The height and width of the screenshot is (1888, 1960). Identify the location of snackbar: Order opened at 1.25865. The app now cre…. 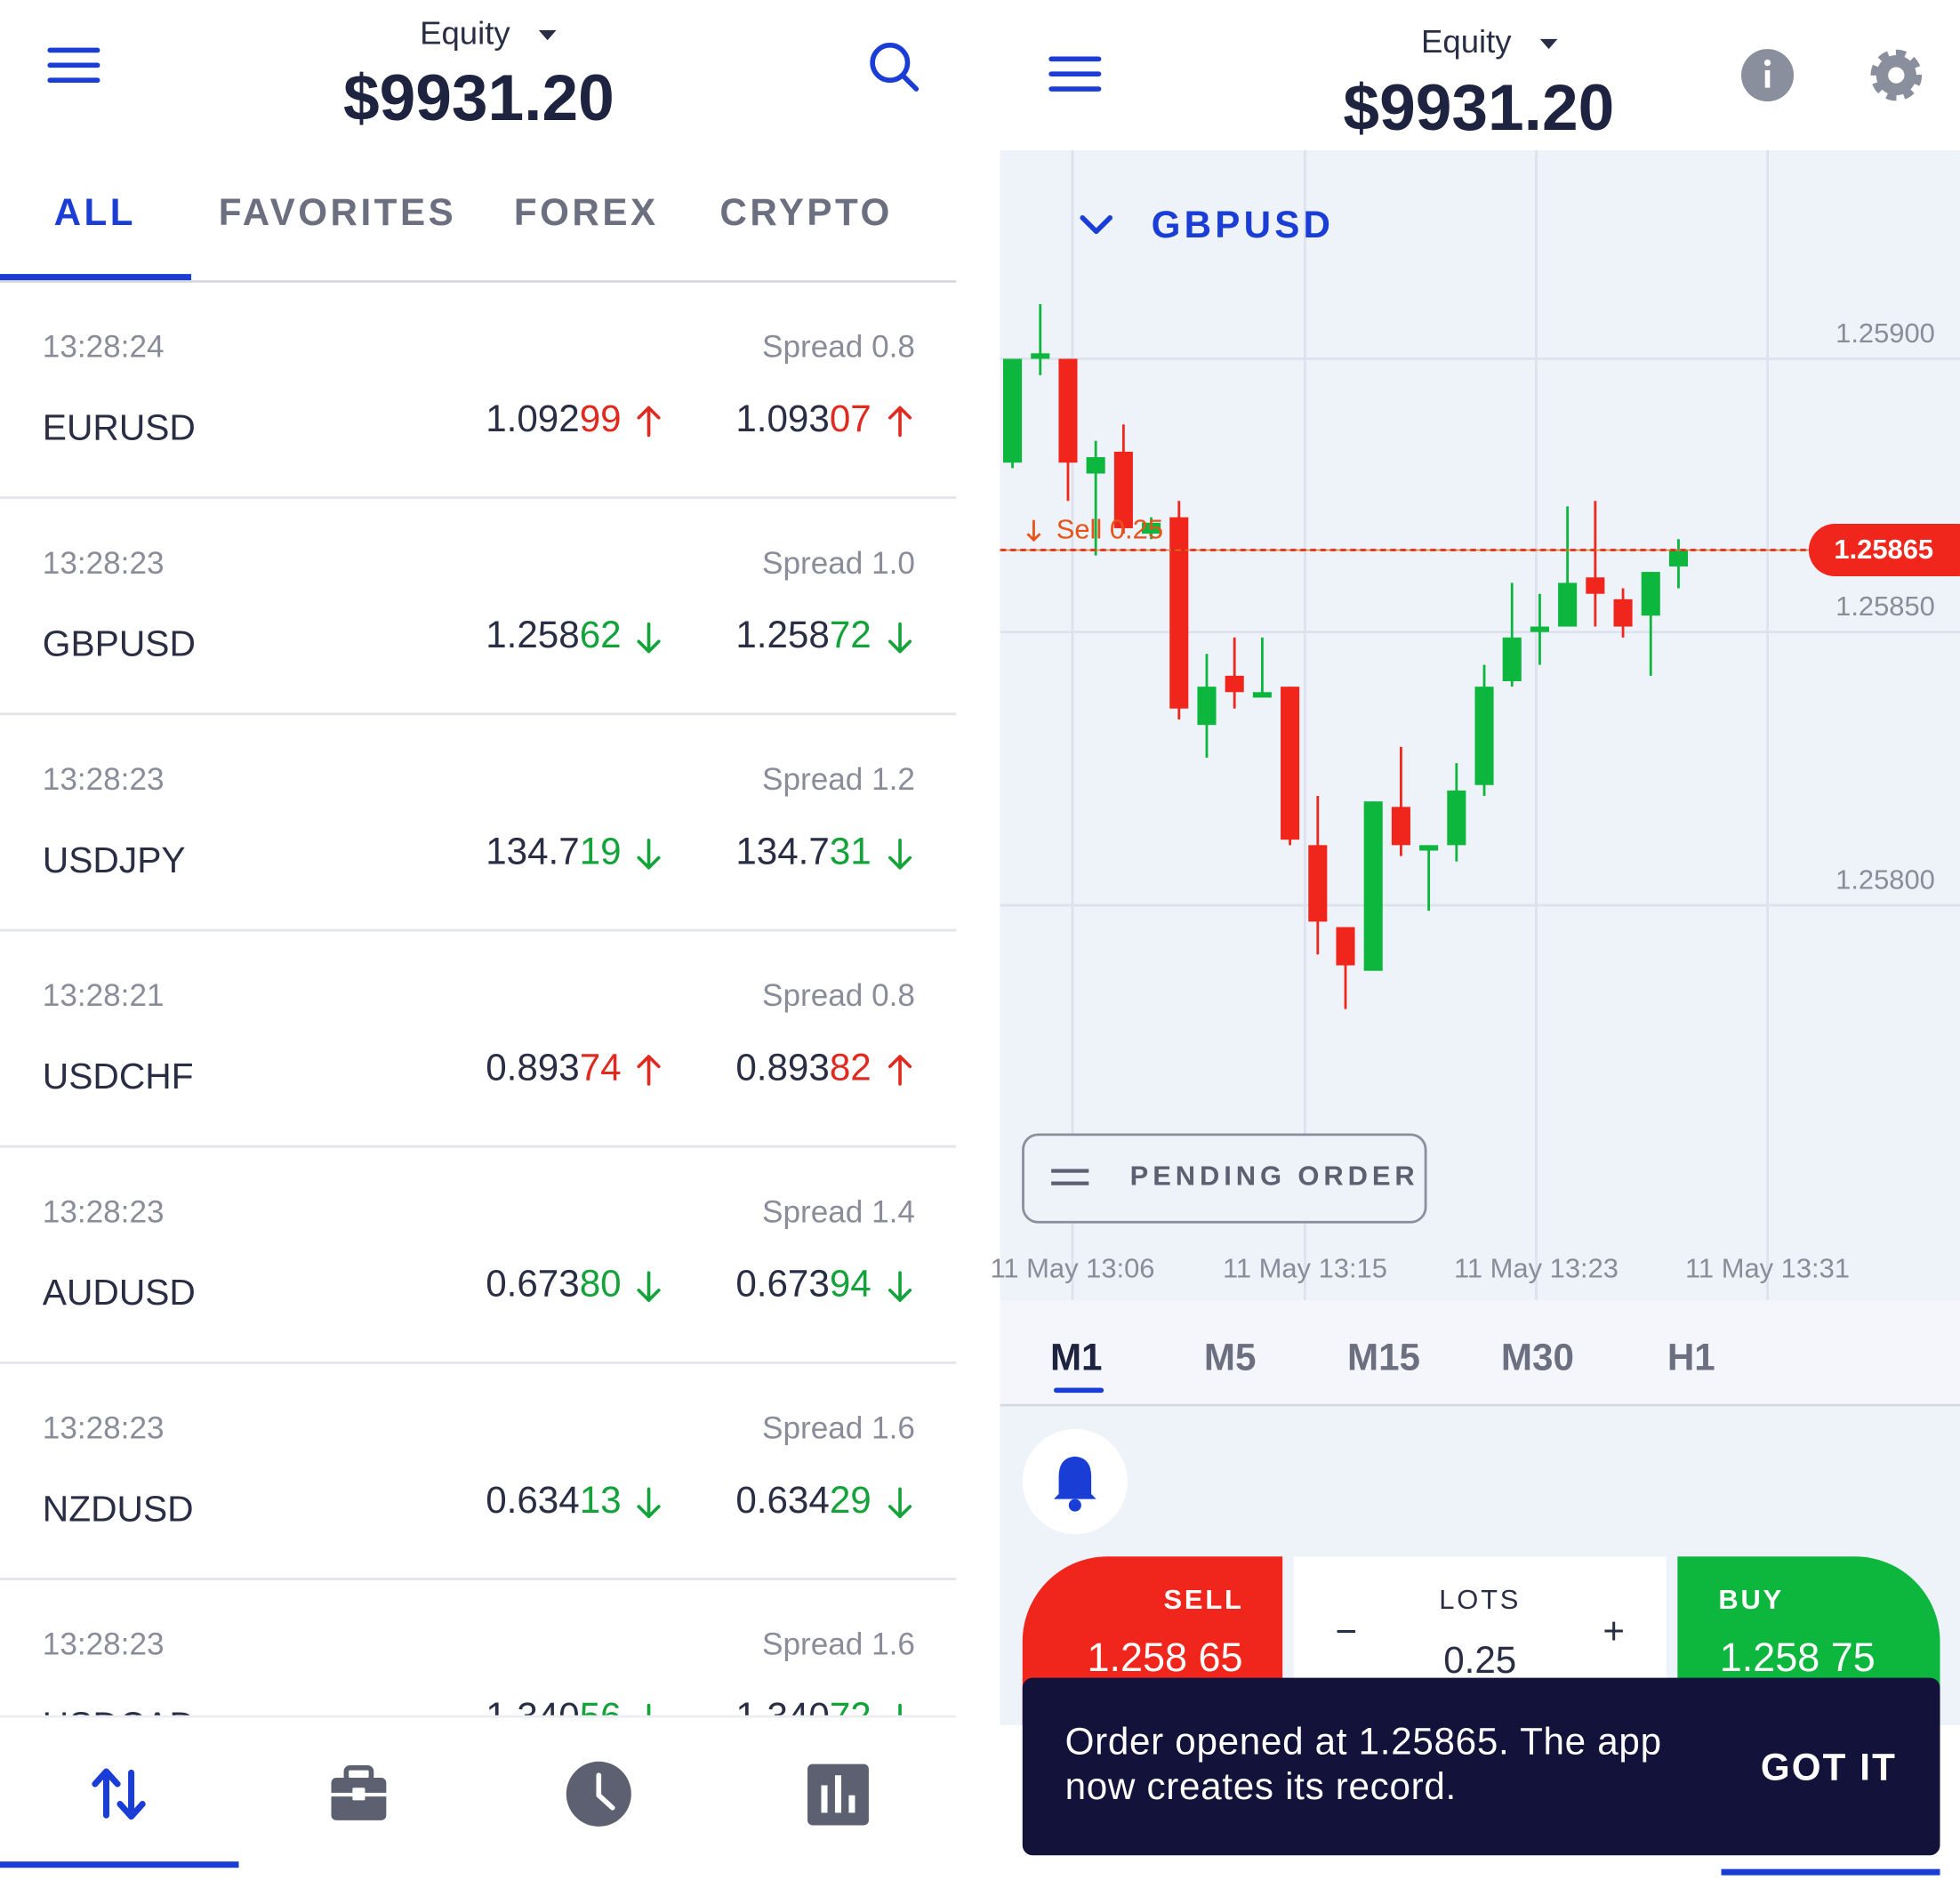
(1481, 1766).